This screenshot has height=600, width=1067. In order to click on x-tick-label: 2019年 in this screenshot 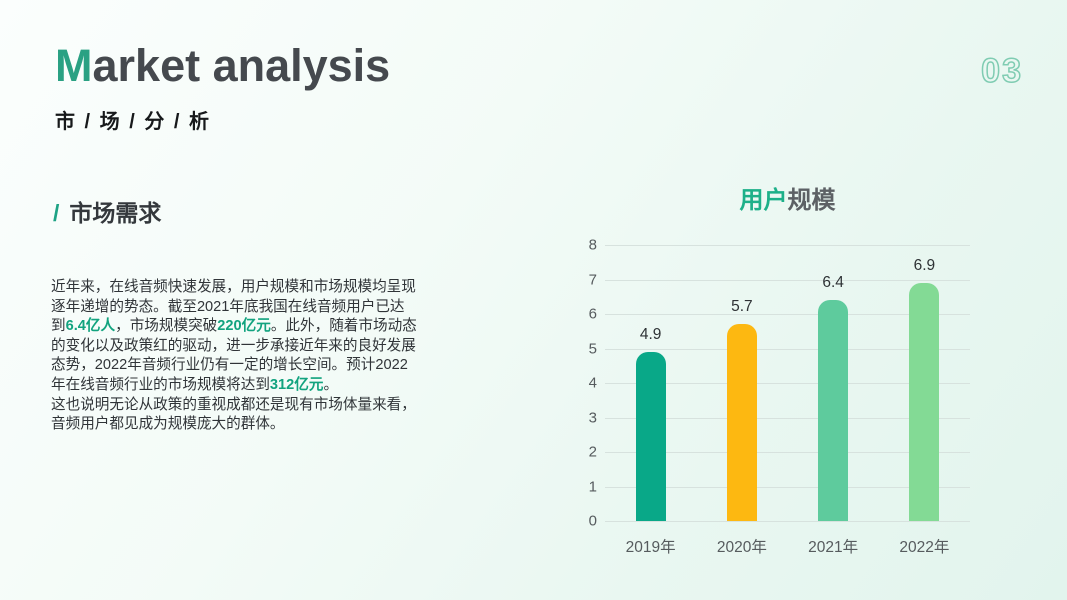, I will do `click(650, 547)`.